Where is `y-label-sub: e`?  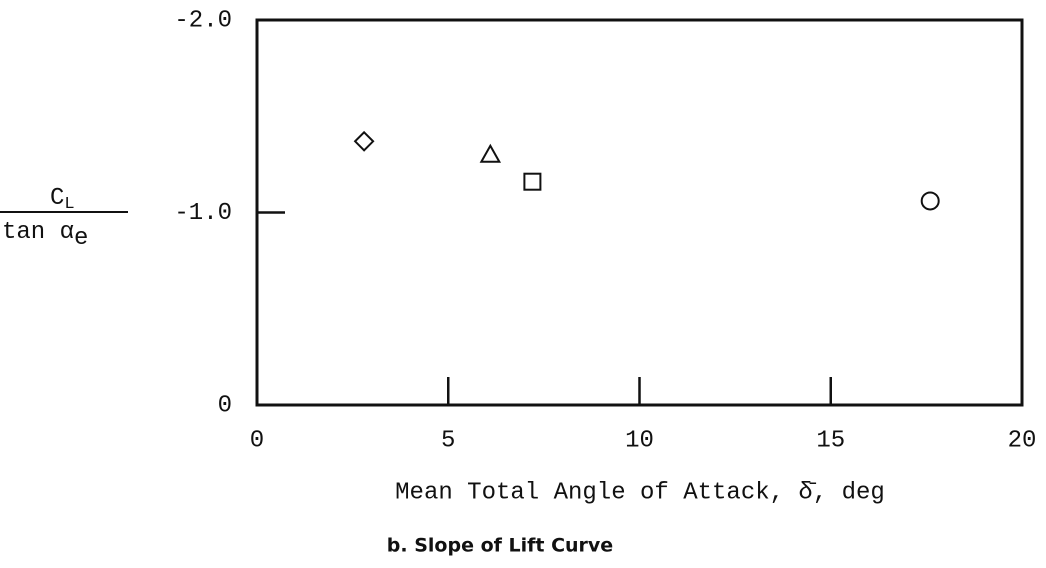
y-label-sub: e is located at coordinates (81, 238).